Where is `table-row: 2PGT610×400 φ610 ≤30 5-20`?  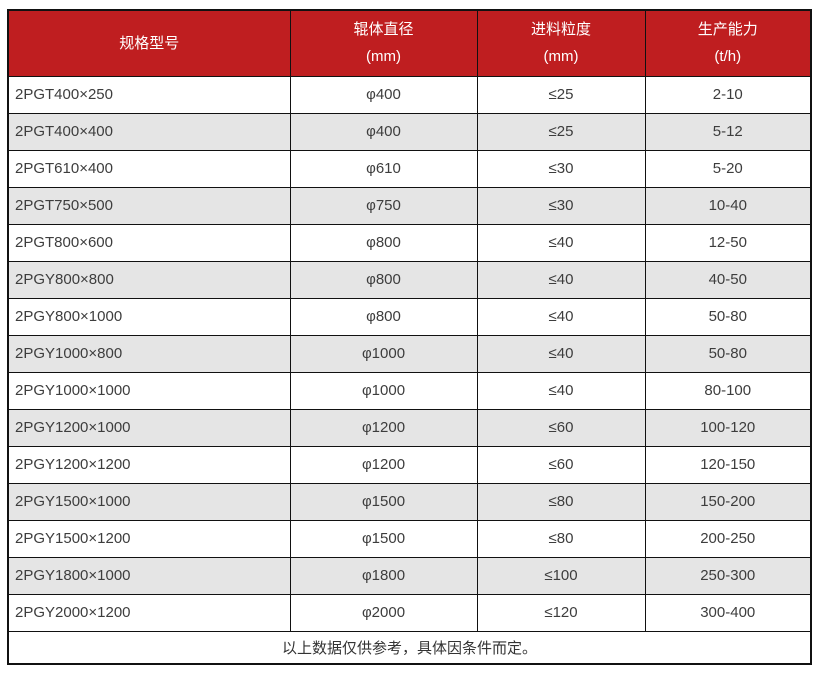
table-row: 2PGT610×400 φ610 ≤30 5-20 is located at coordinates (409, 168).